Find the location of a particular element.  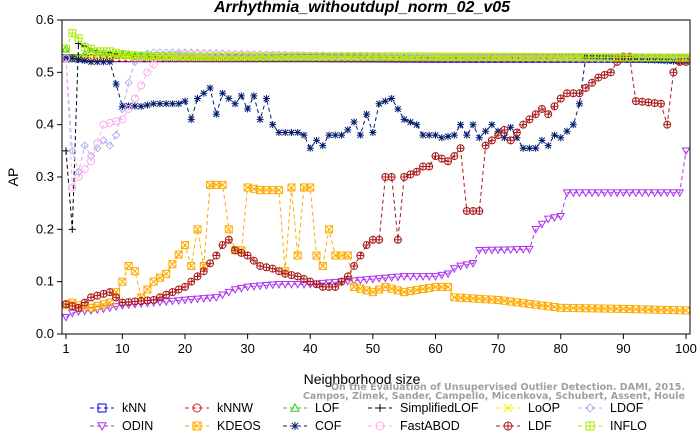

legend-label: kNNW is located at coordinates (235, 408).